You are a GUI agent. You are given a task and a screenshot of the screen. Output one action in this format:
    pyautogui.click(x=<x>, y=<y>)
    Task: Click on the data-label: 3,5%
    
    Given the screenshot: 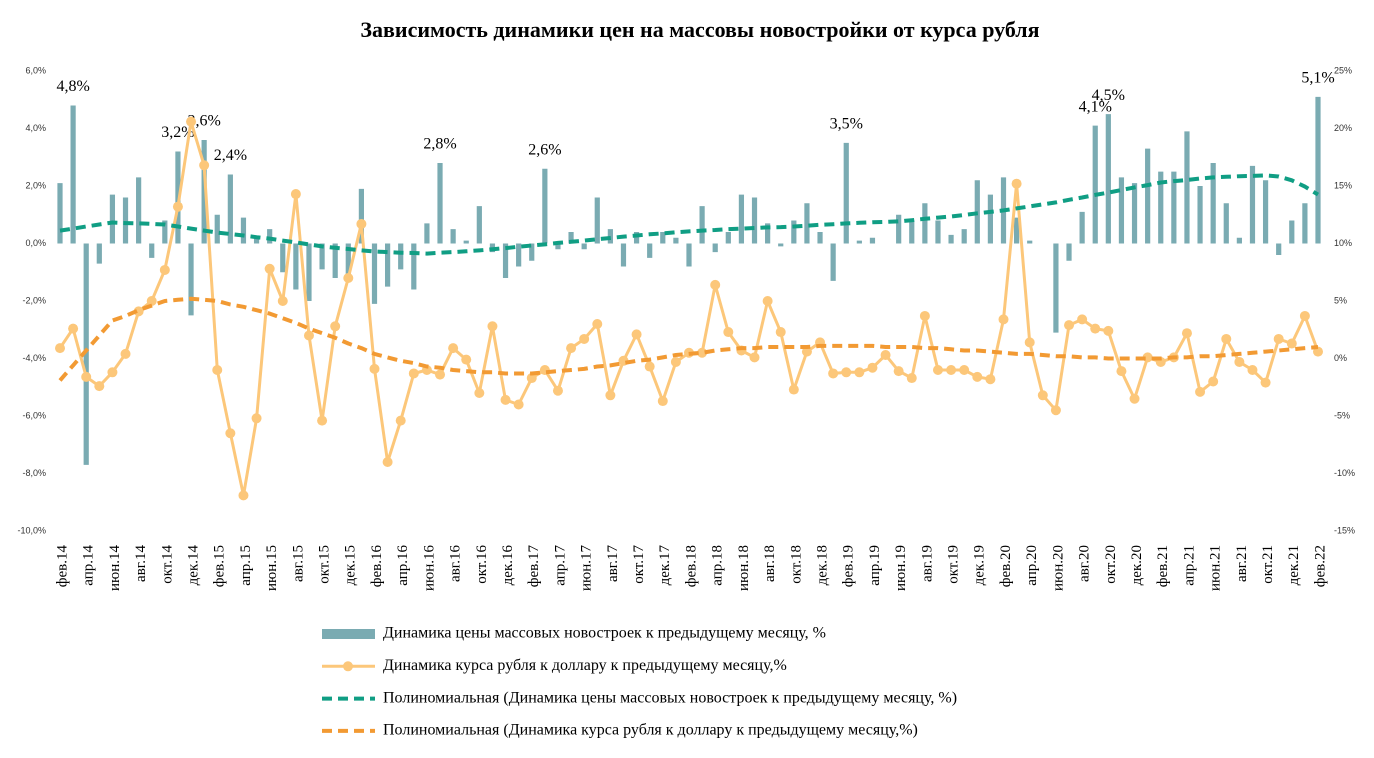 What is the action you would take?
    pyautogui.click(x=846, y=124)
    